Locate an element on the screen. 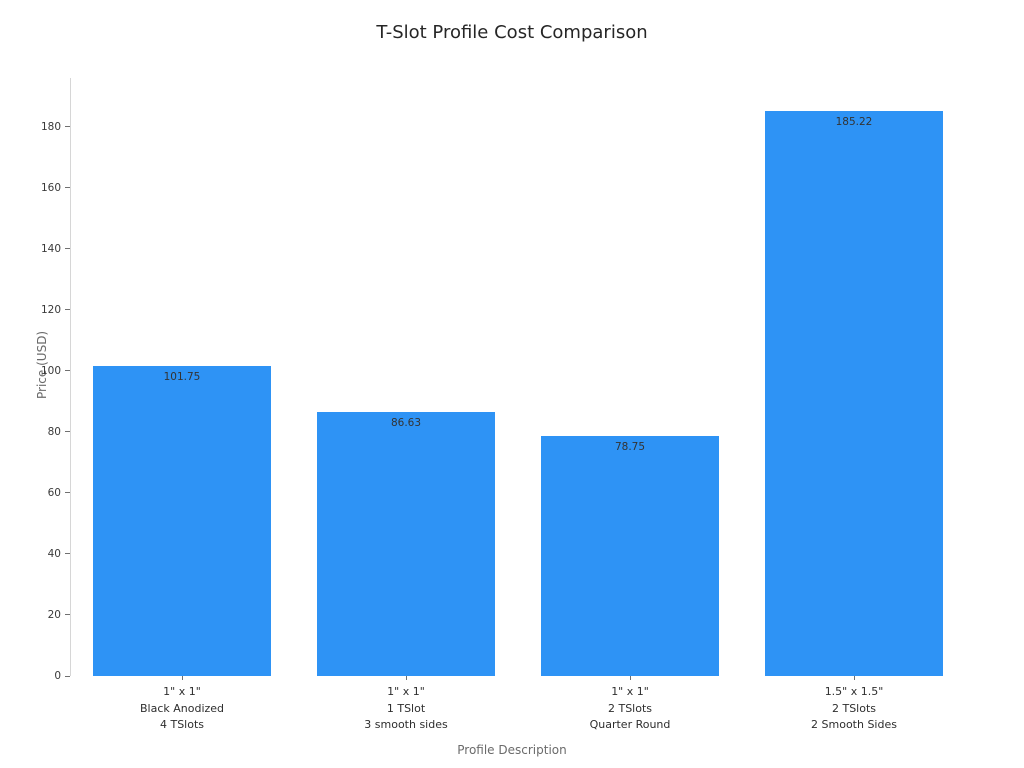 This screenshot has width=1024, height=768. x-category-label: 1" x 1" Black Anodized 4 TSlots is located at coordinates (182, 709).